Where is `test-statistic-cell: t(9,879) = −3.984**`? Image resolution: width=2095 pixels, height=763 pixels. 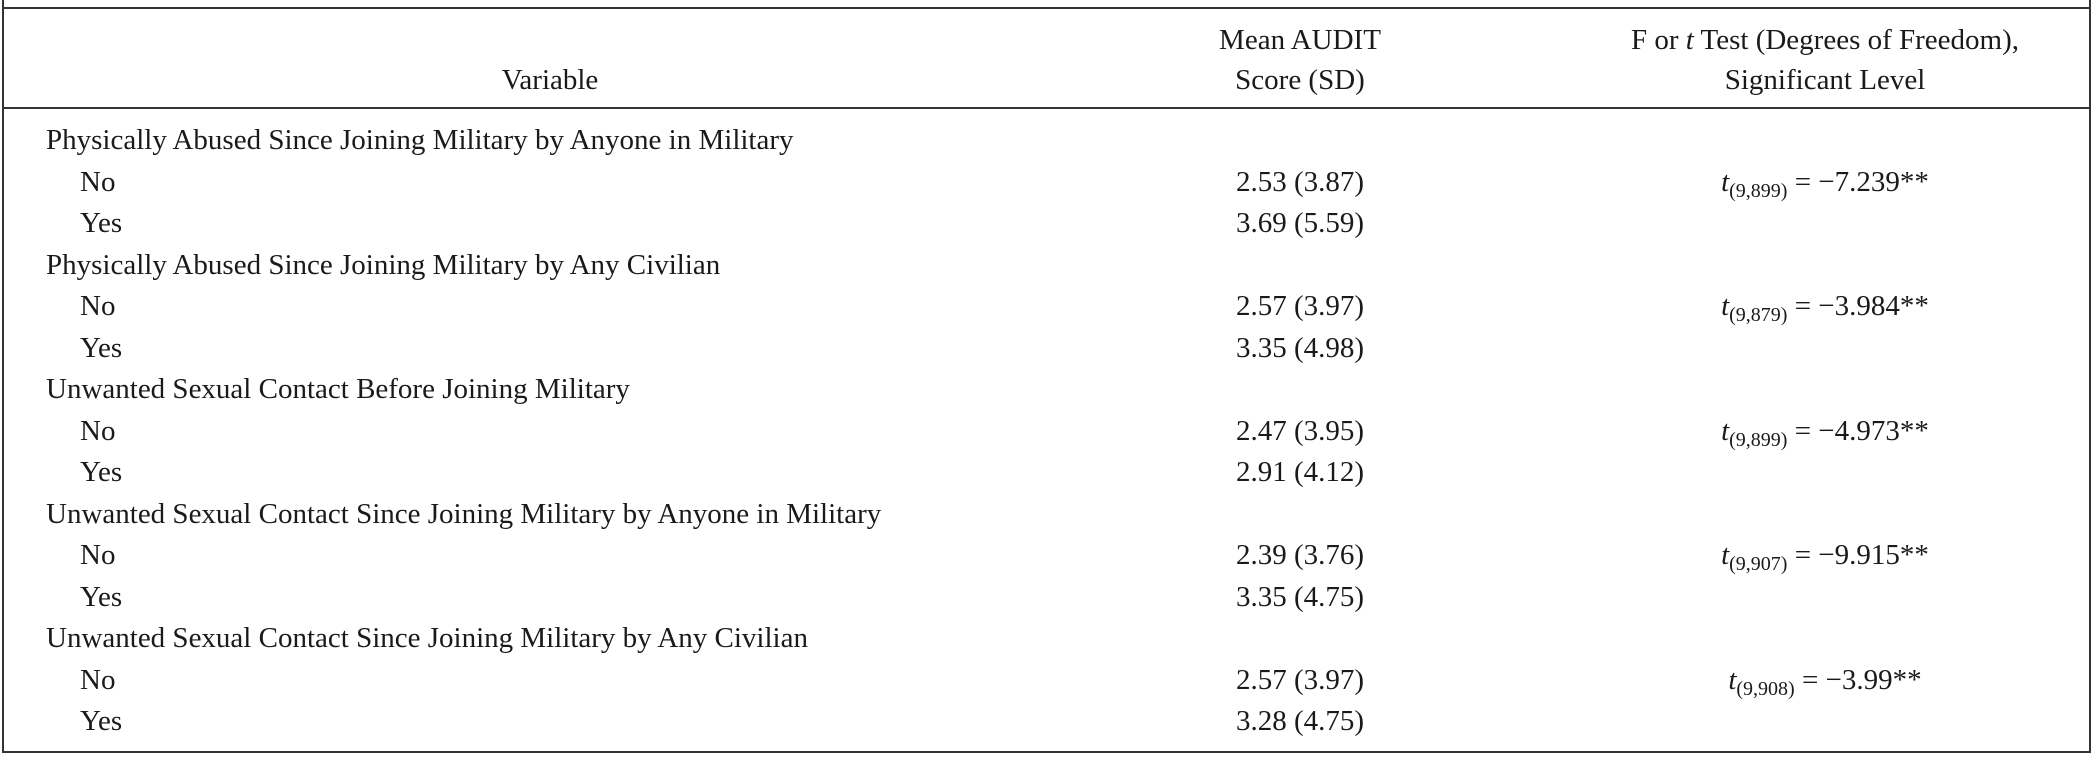
test-statistic-cell: t(9,879) = −3.984** is located at coordinates (1825, 307).